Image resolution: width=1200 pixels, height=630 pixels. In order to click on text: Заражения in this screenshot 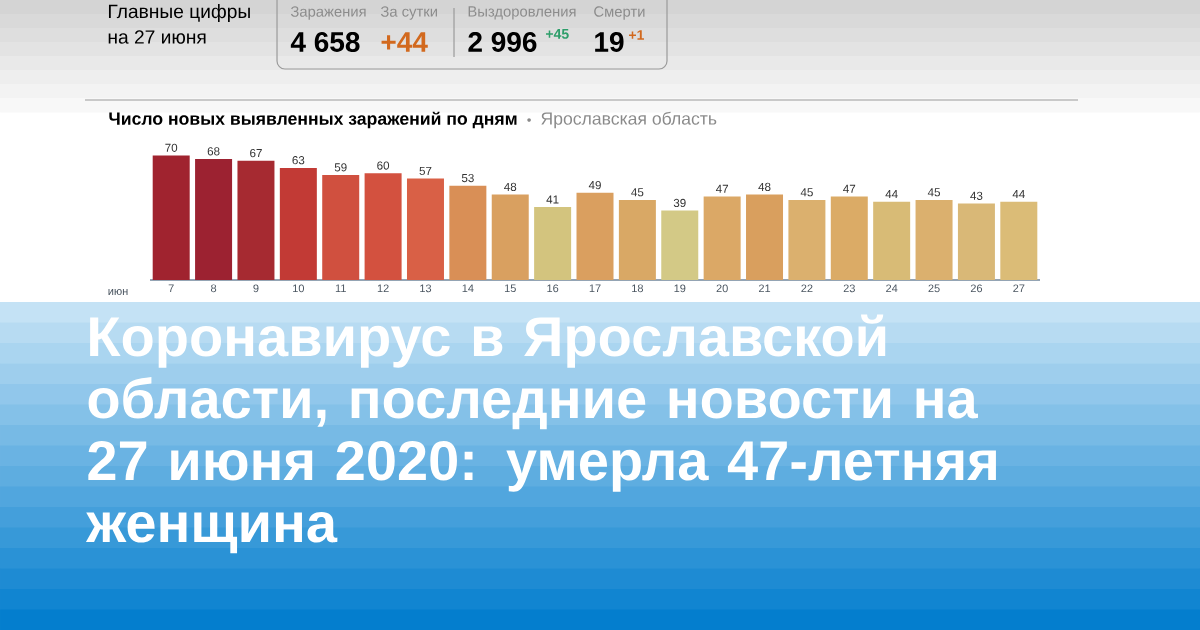, I will do `click(328, 13)`.